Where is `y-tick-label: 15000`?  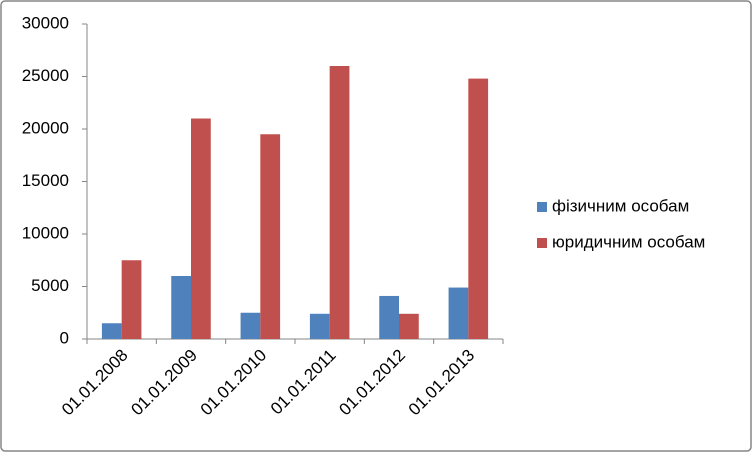
y-tick-label: 15000 is located at coordinates (45, 180).